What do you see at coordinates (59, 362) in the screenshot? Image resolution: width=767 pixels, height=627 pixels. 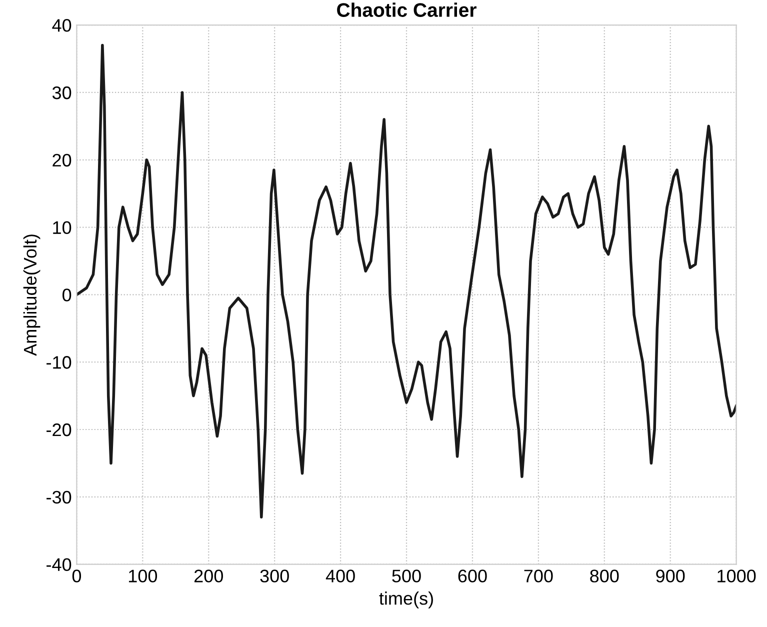 I see `y-tick-label: -10` at bounding box center [59, 362].